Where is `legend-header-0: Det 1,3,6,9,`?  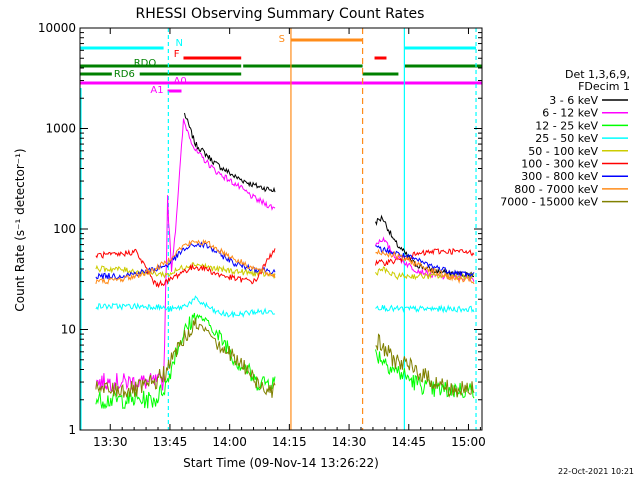 legend-header-0: Det 1,3,6,9, is located at coordinates (597, 74).